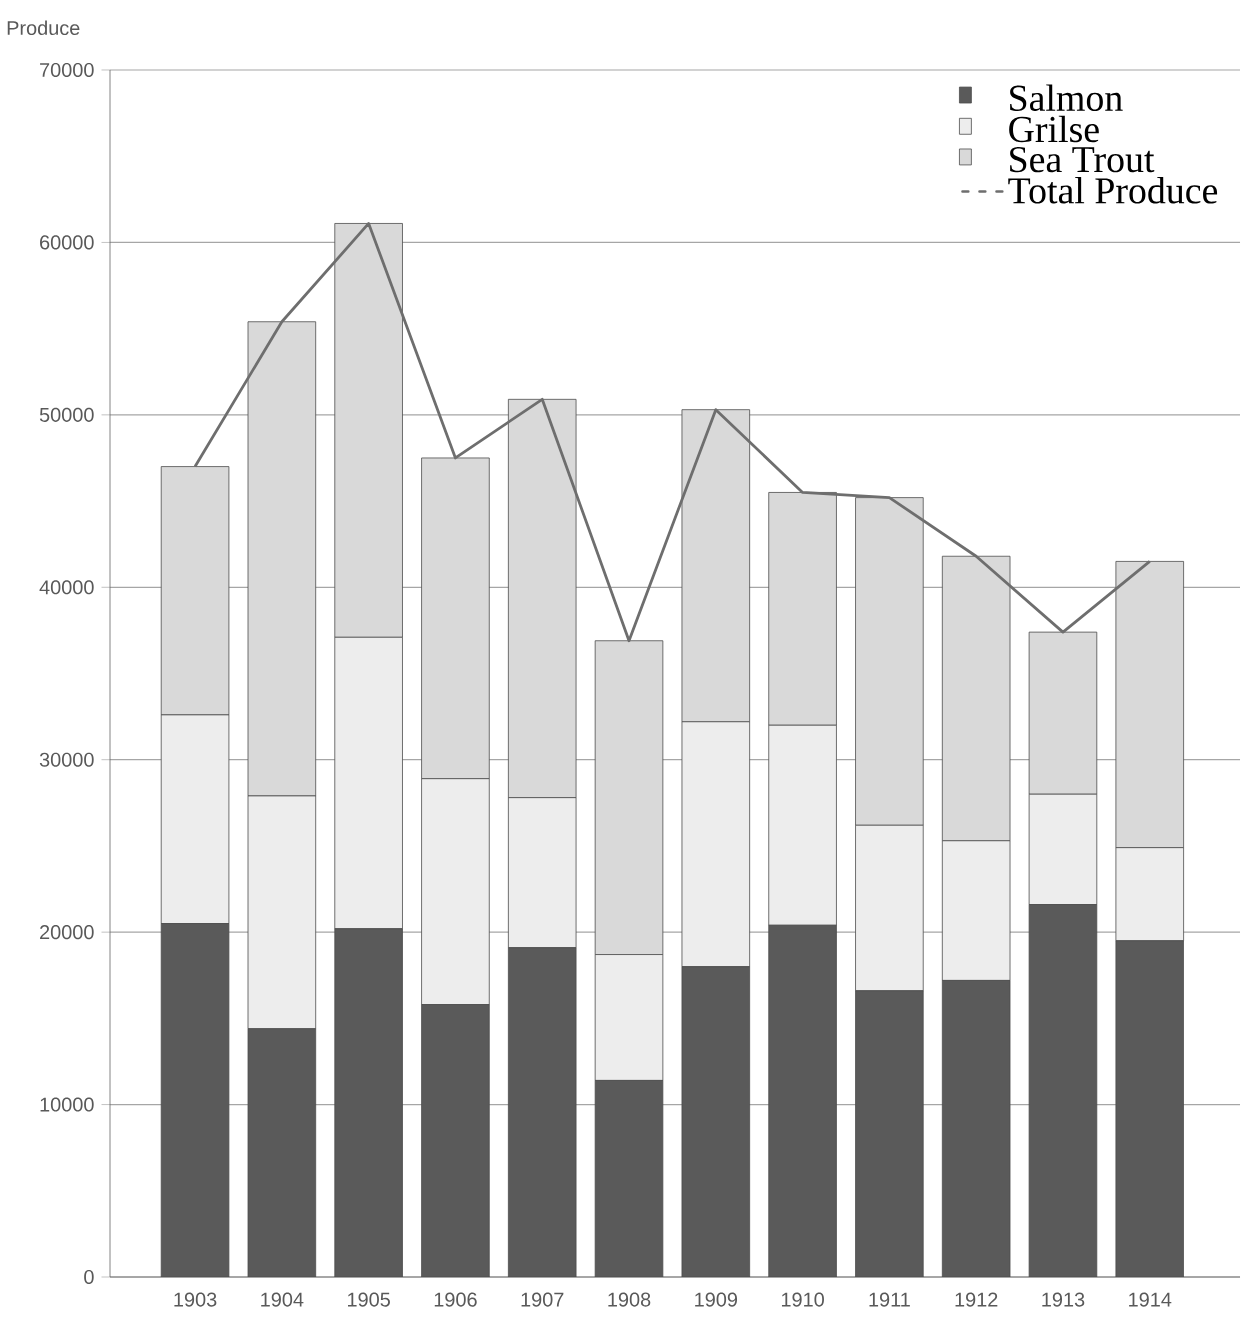  I want to click on legend-label: Sea Trout, so click(1082, 159).